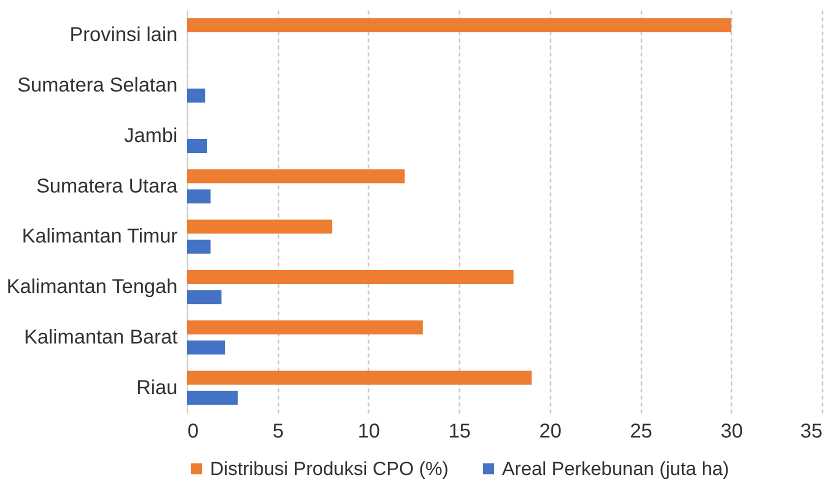 The width and height of the screenshot is (837, 484). I want to click on legend-label: Areal Perkebunan (juta ha), so click(616, 469).